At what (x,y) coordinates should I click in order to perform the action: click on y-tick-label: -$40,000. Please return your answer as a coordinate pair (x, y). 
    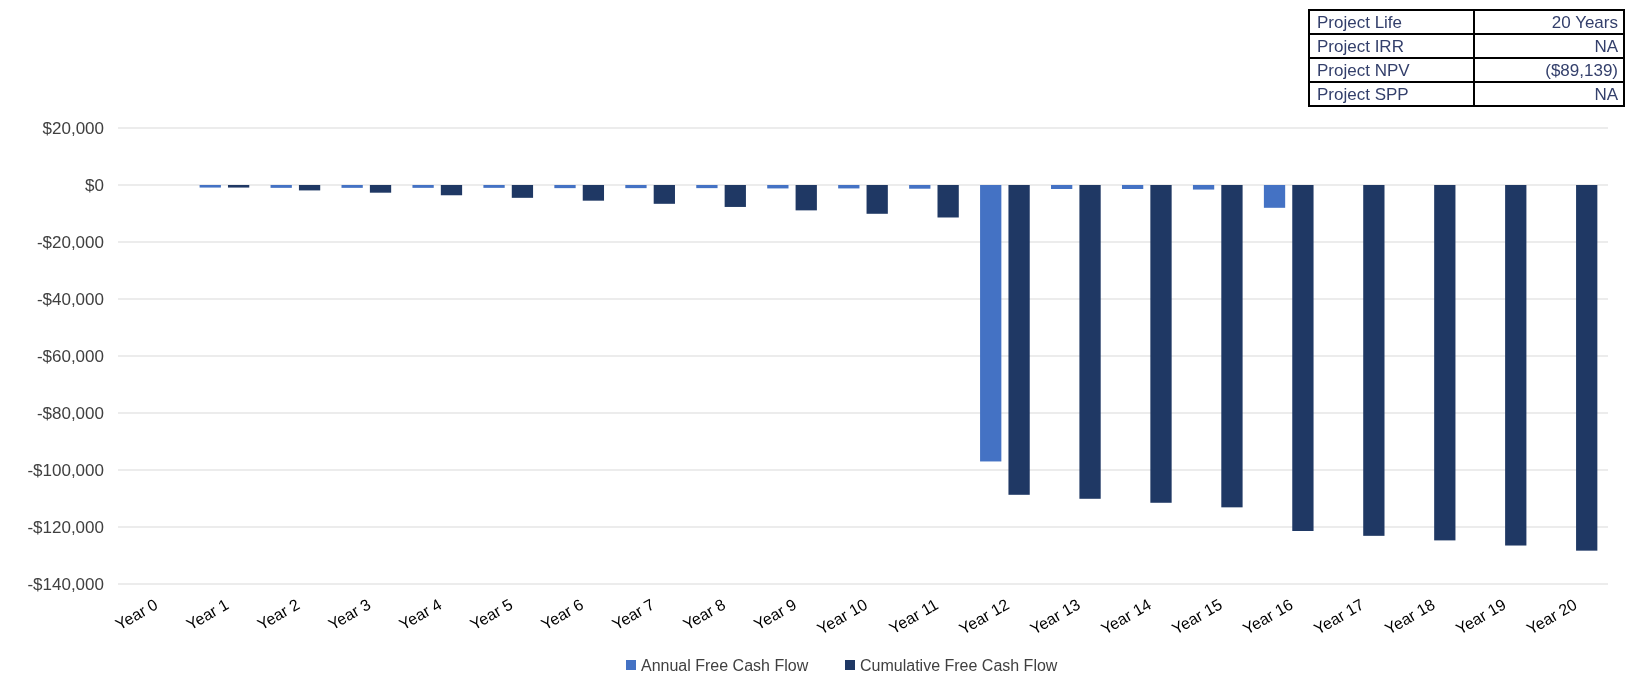
    Looking at the image, I should click on (70, 299).